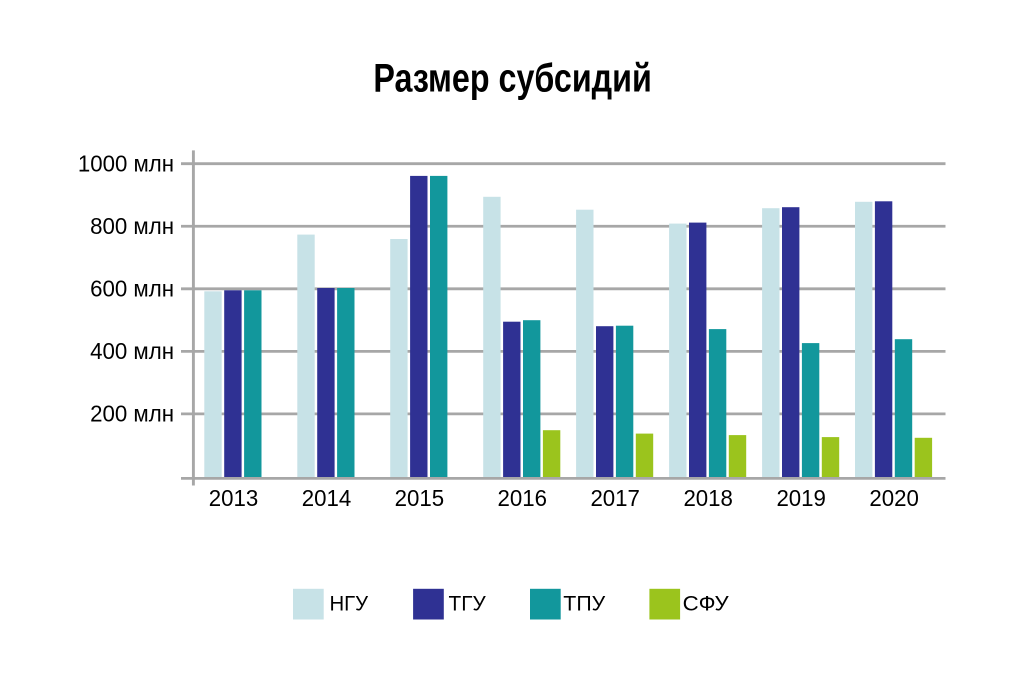 The height and width of the screenshot is (688, 1024). Describe the element at coordinates (126, 164) in the screenshot. I see `svg-text: 1000 млн` at that location.